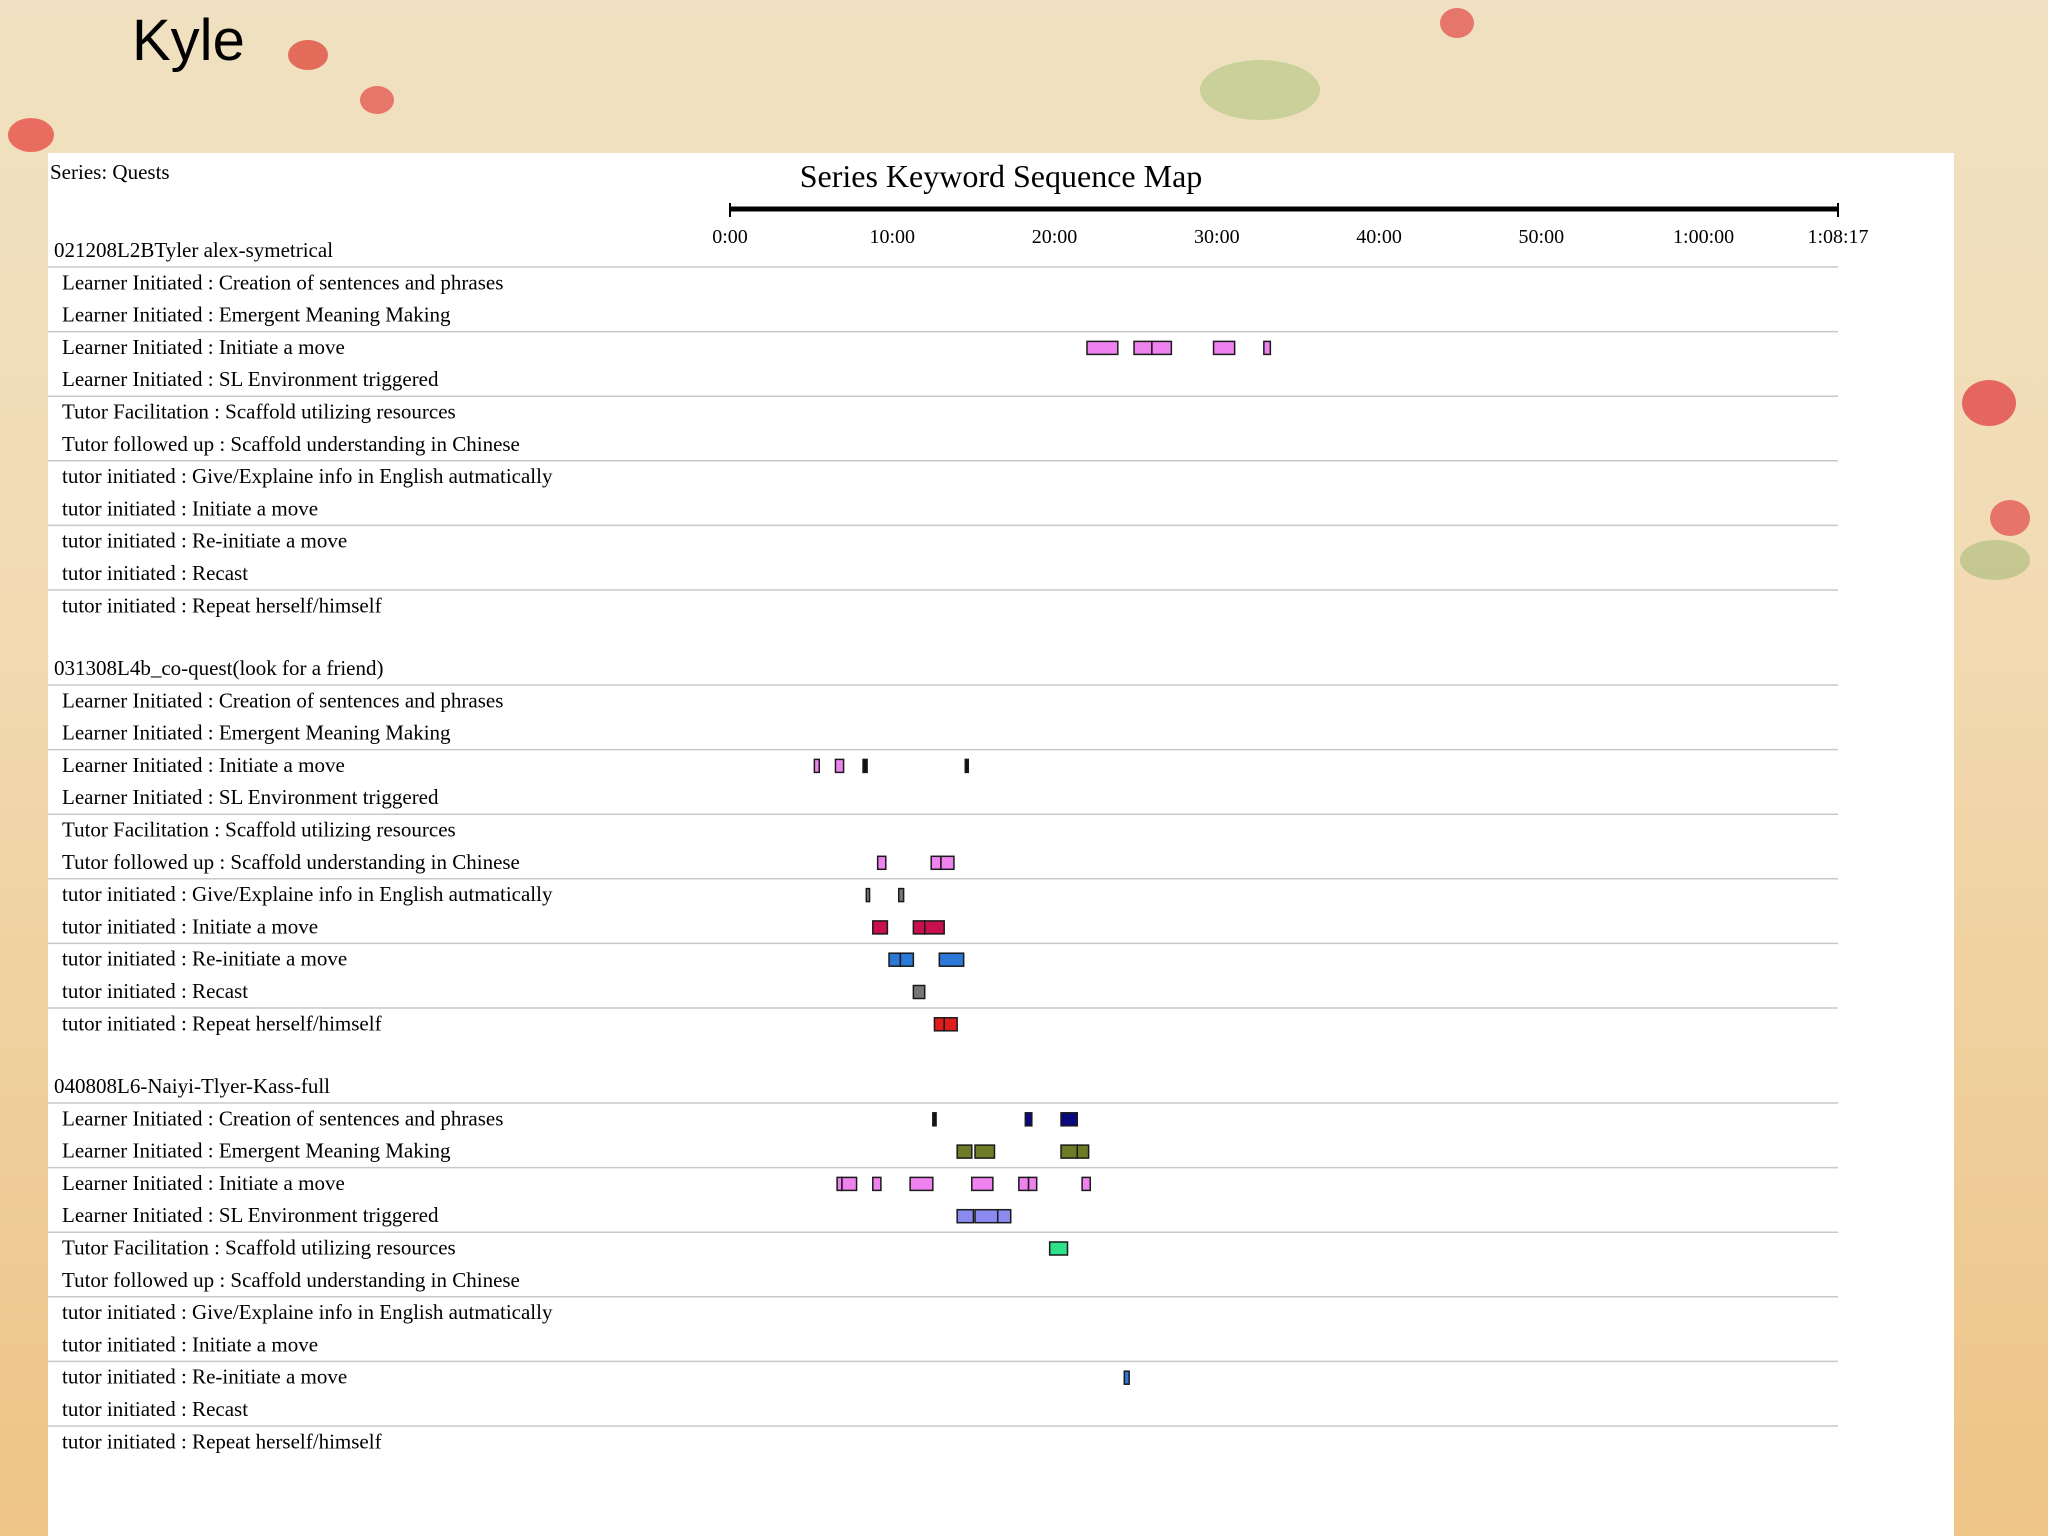 The image size is (2048, 1536). I want to click on axis-tick-label: 30:00, so click(1217, 237).